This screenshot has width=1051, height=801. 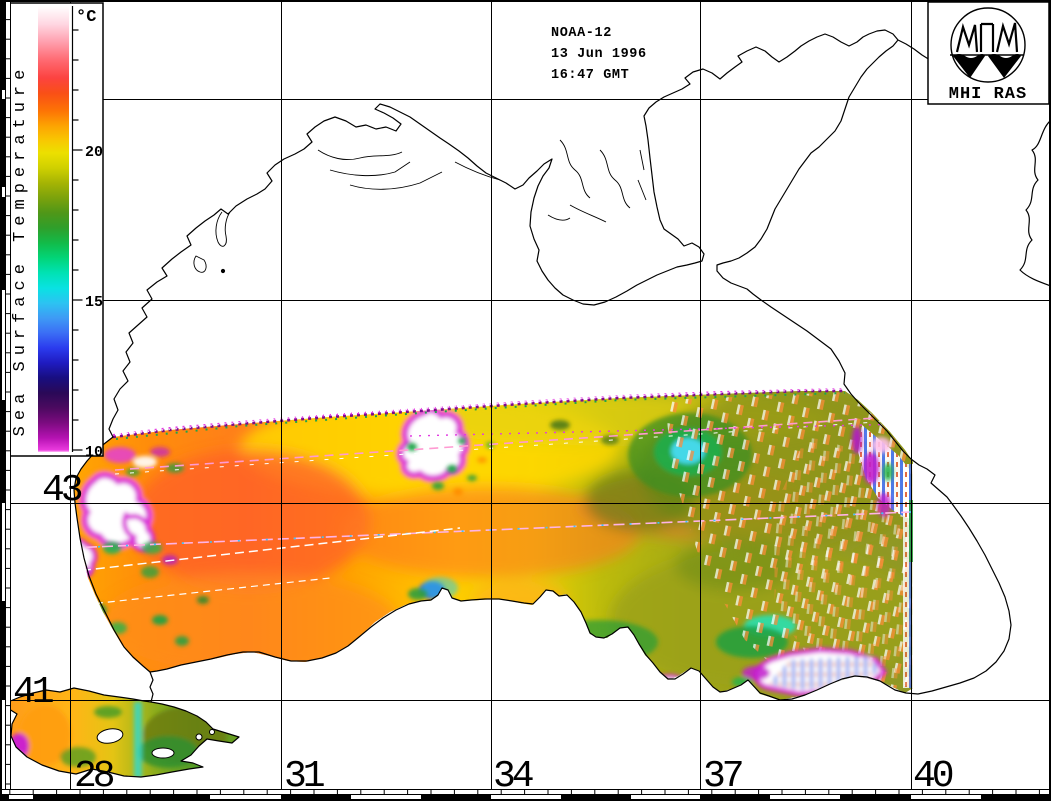 I want to click on marmara-field, so click(x=123, y=732).